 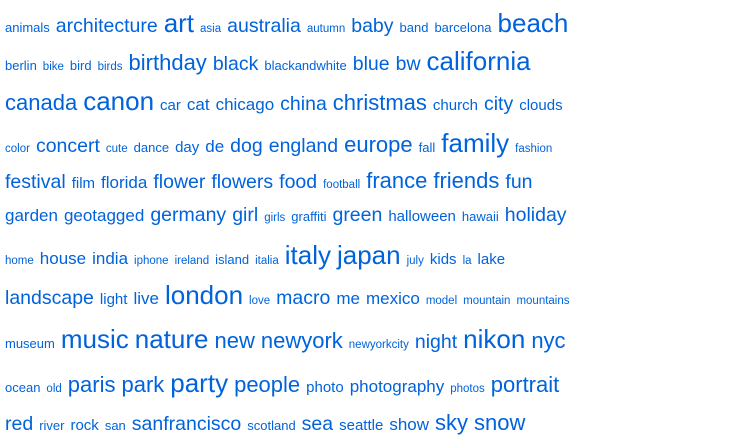 What do you see at coordinates (415, 261) in the screenshot?
I see `tag-link-july: july` at bounding box center [415, 261].